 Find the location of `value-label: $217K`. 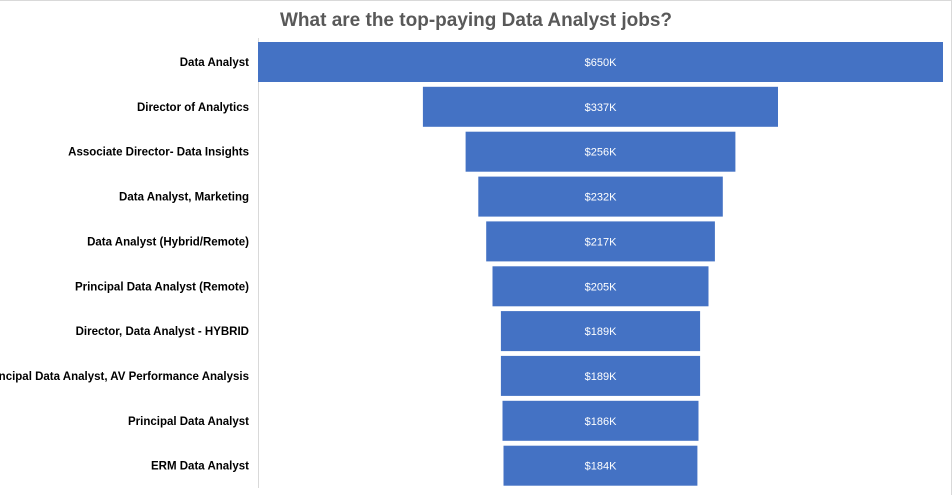

value-label: $217K is located at coordinates (601, 242).